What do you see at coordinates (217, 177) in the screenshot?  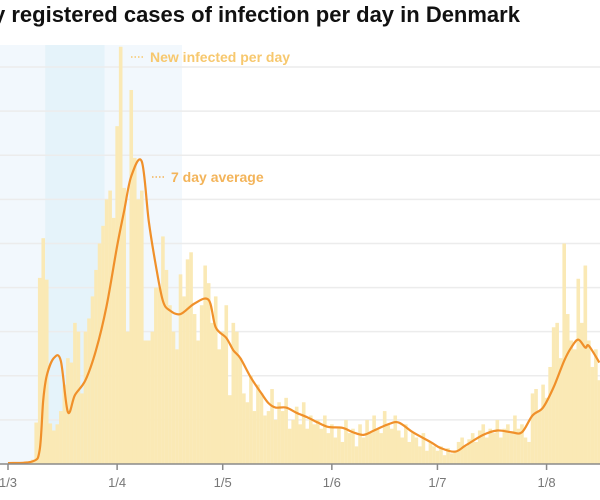 I see `legend-label-7-day-average: 7 day average` at bounding box center [217, 177].